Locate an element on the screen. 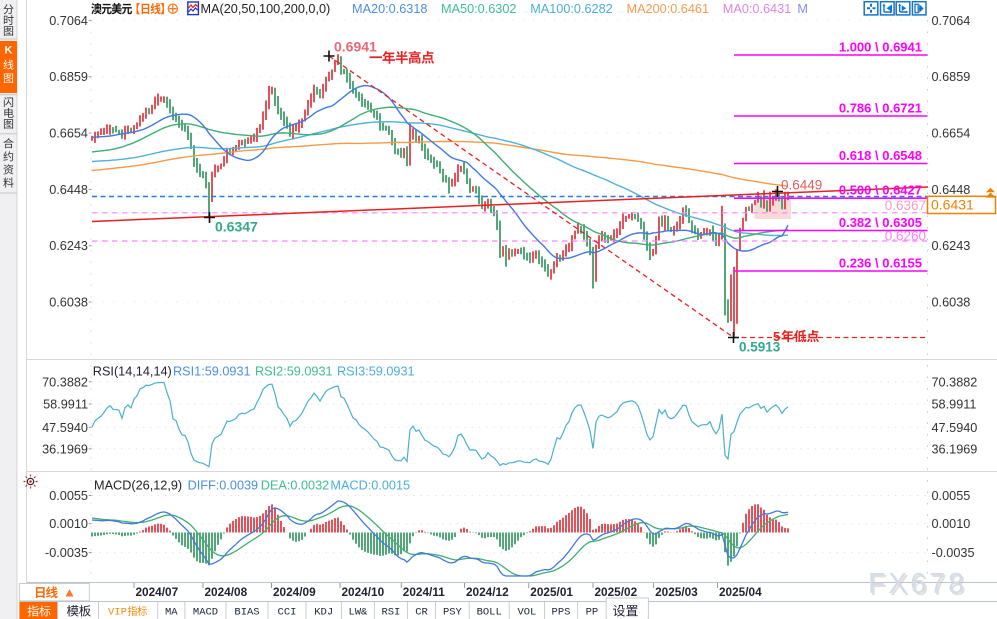 The width and height of the screenshot is (997, 619). svg-text: 2025/02 is located at coordinates (616, 592).